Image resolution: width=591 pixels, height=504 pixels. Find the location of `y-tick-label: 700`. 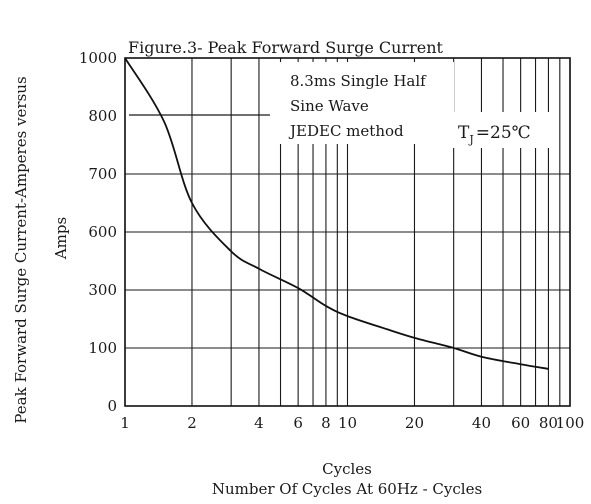

y-tick-label: 700 is located at coordinates (102, 174).